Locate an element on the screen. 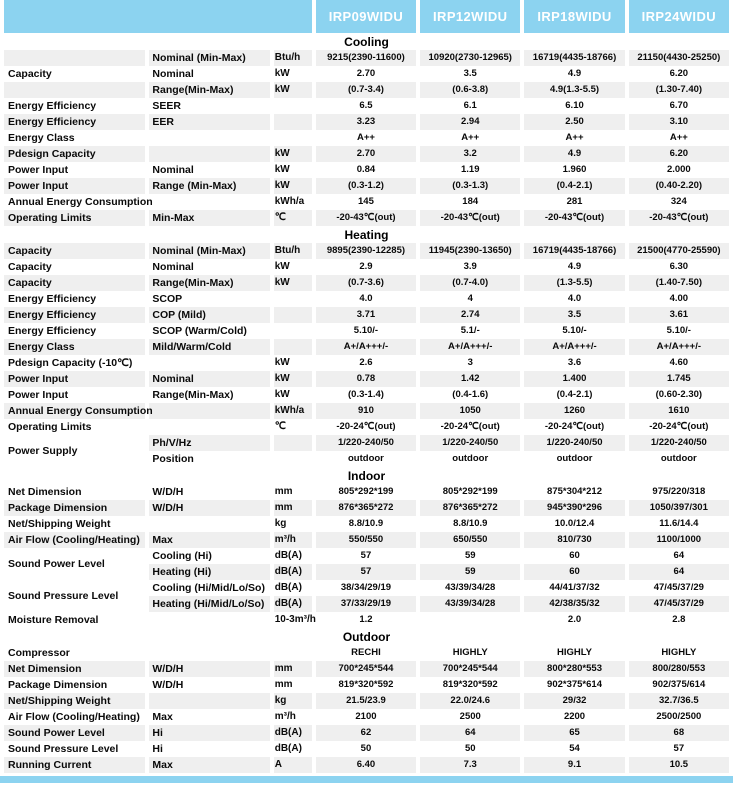  row-label: Annual Energy Consumption is located at coordinates (78, 411).